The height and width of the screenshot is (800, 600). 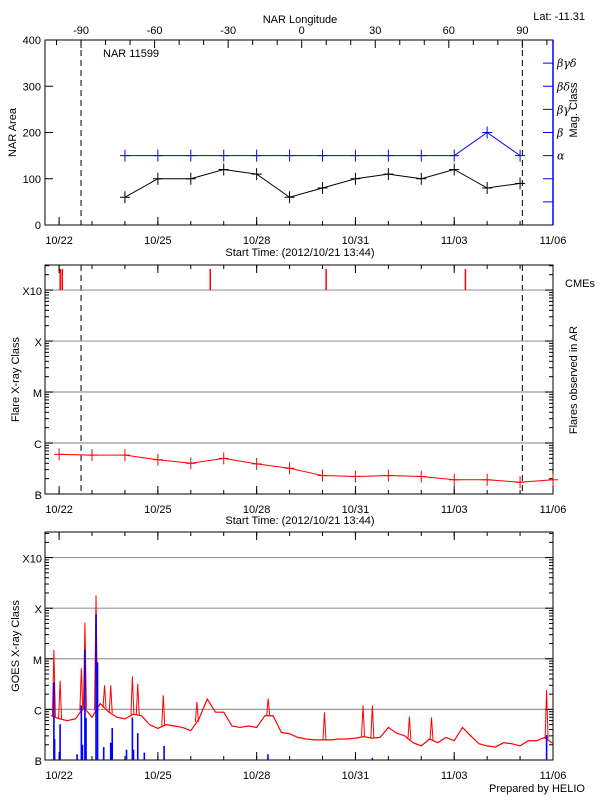 What do you see at coordinates (81, 31) in the screenshot?
I see `longitude-tick-label: -90` at bounding box center [81, 31].